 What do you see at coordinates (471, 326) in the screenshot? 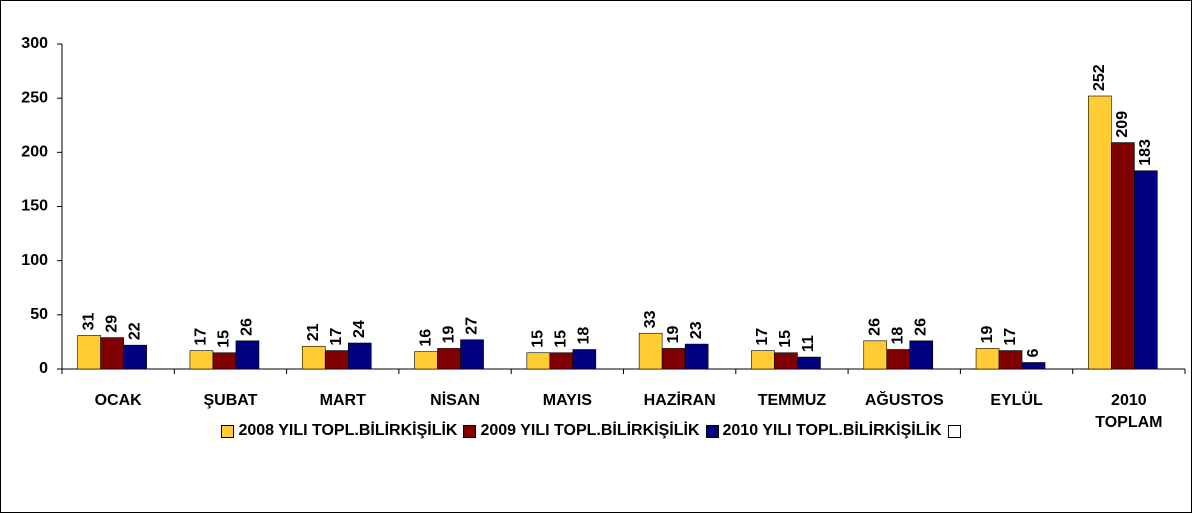
I see `data-label: 27` at bounding box center [471, 326].